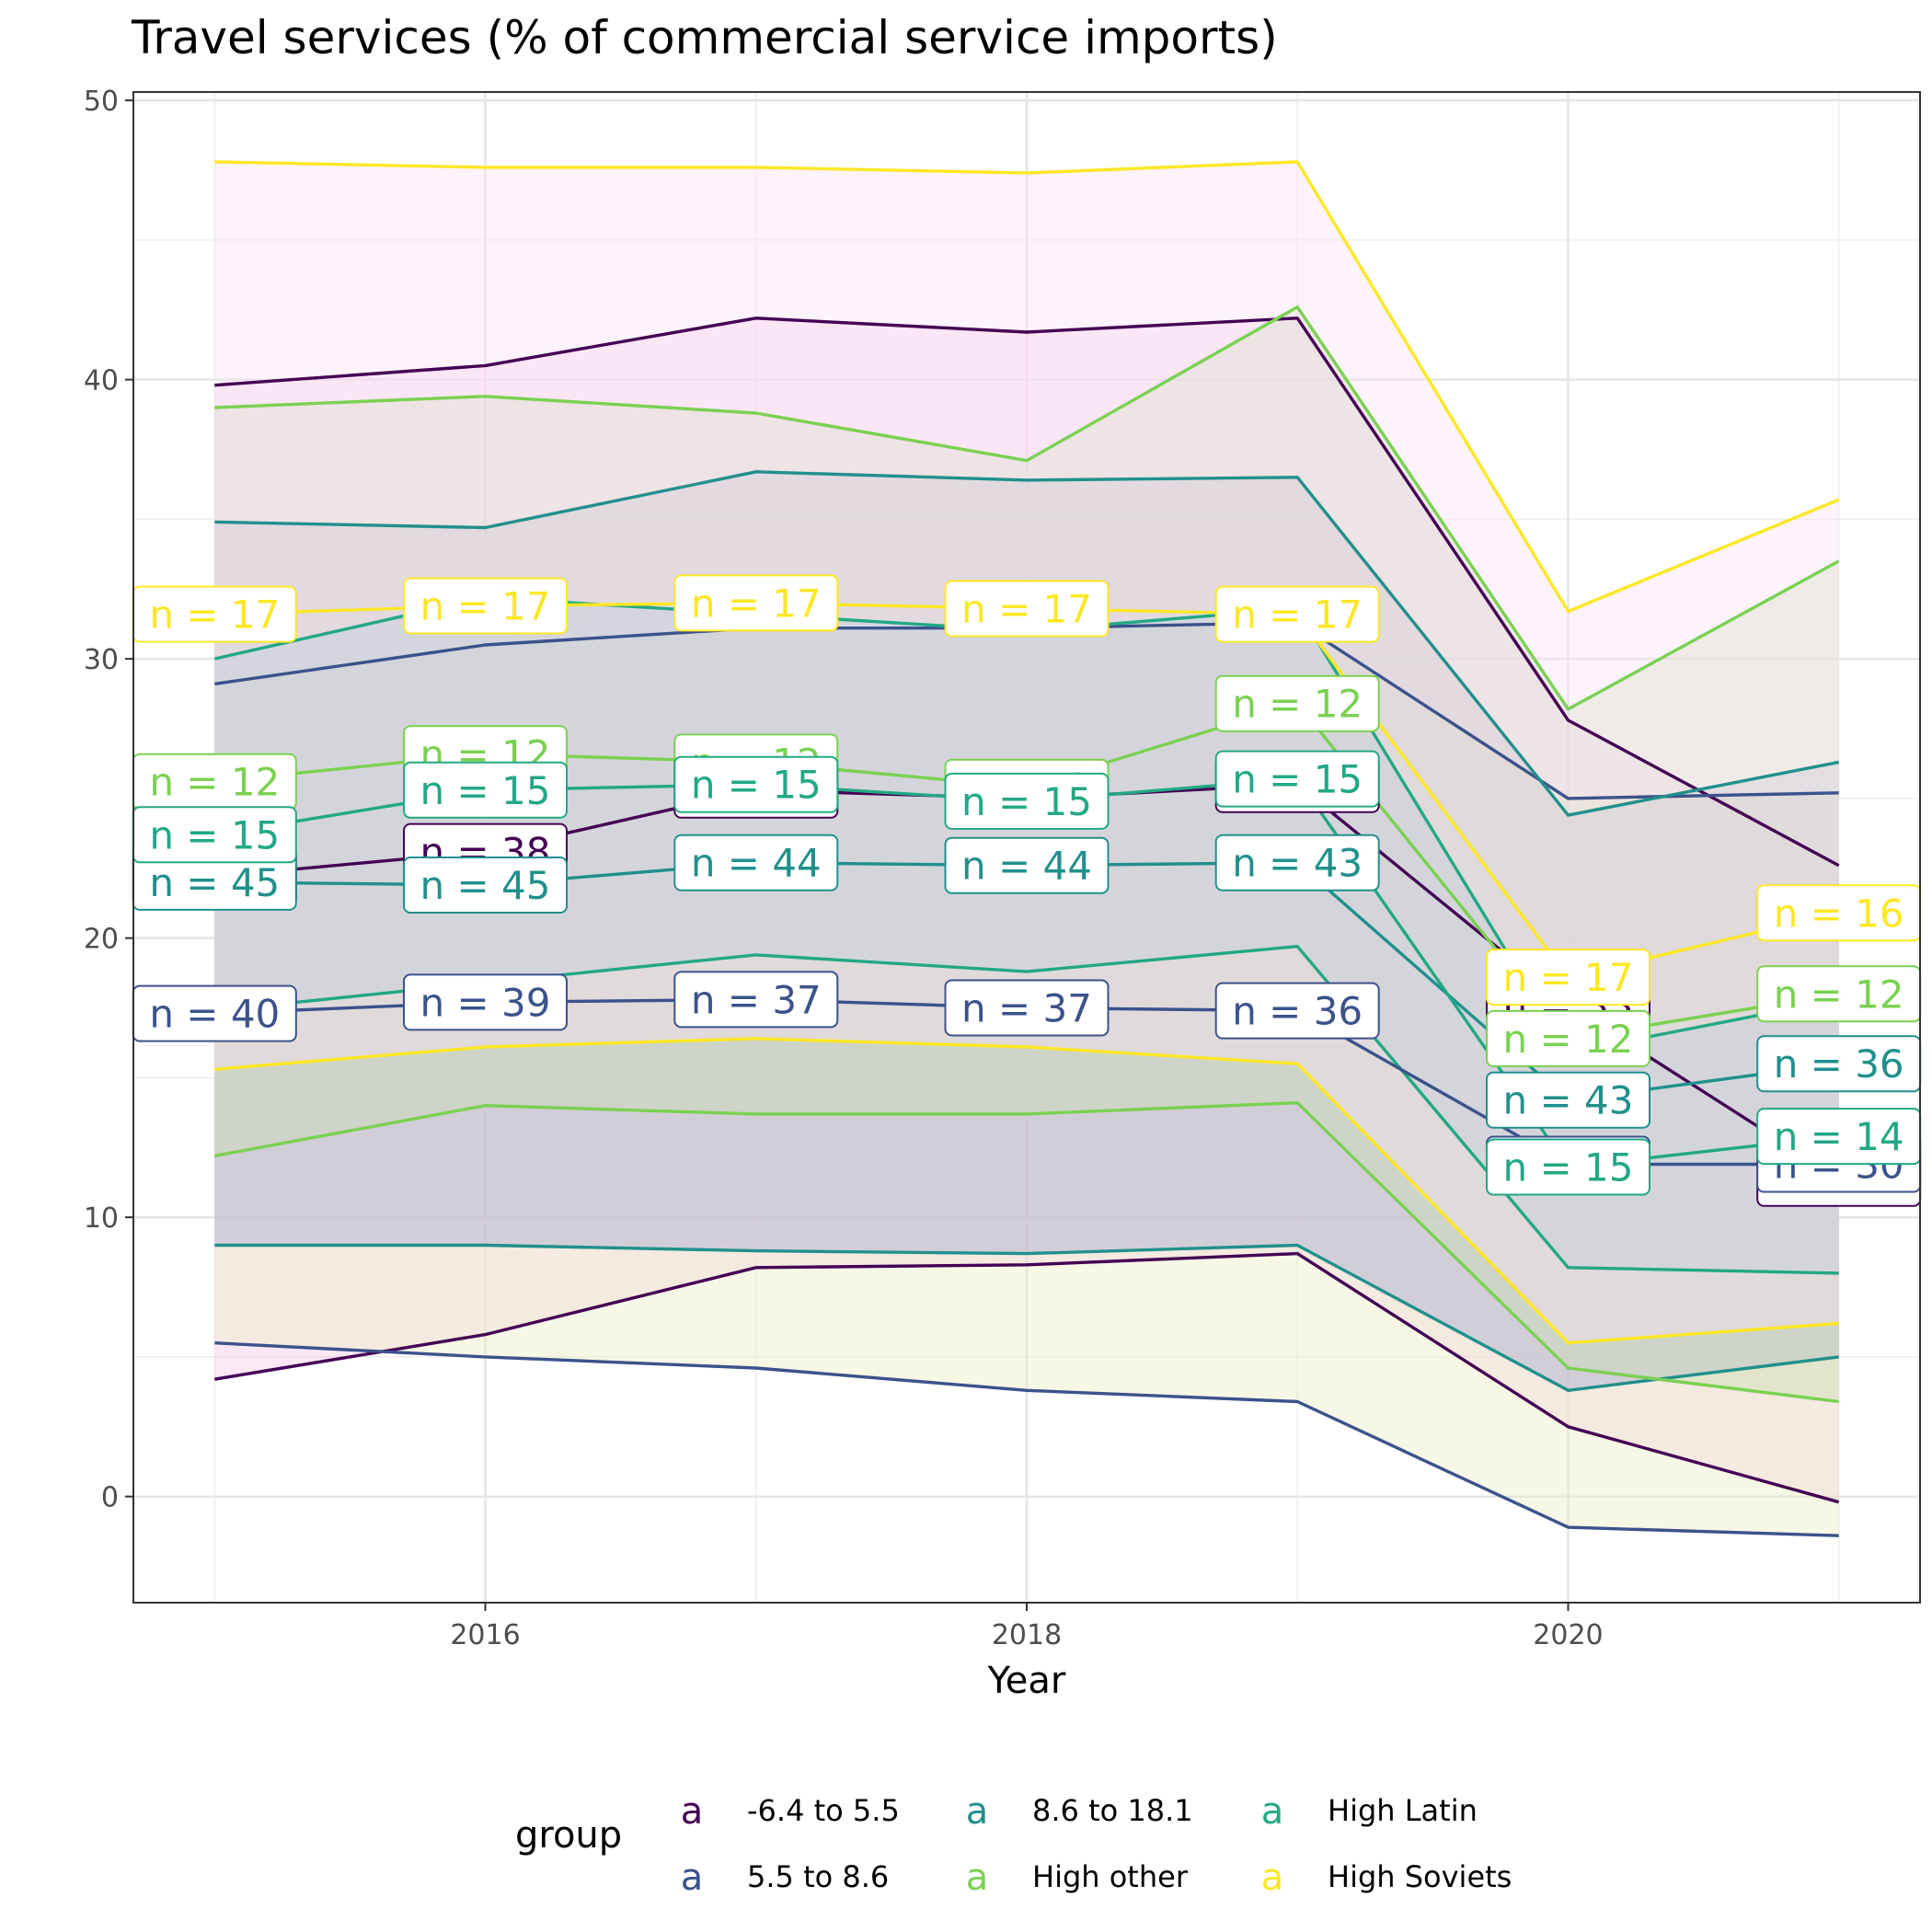 The width and height of the screenshot is (1932, 1932). I want to click on n-label: n = 16, so click(1839, 913).